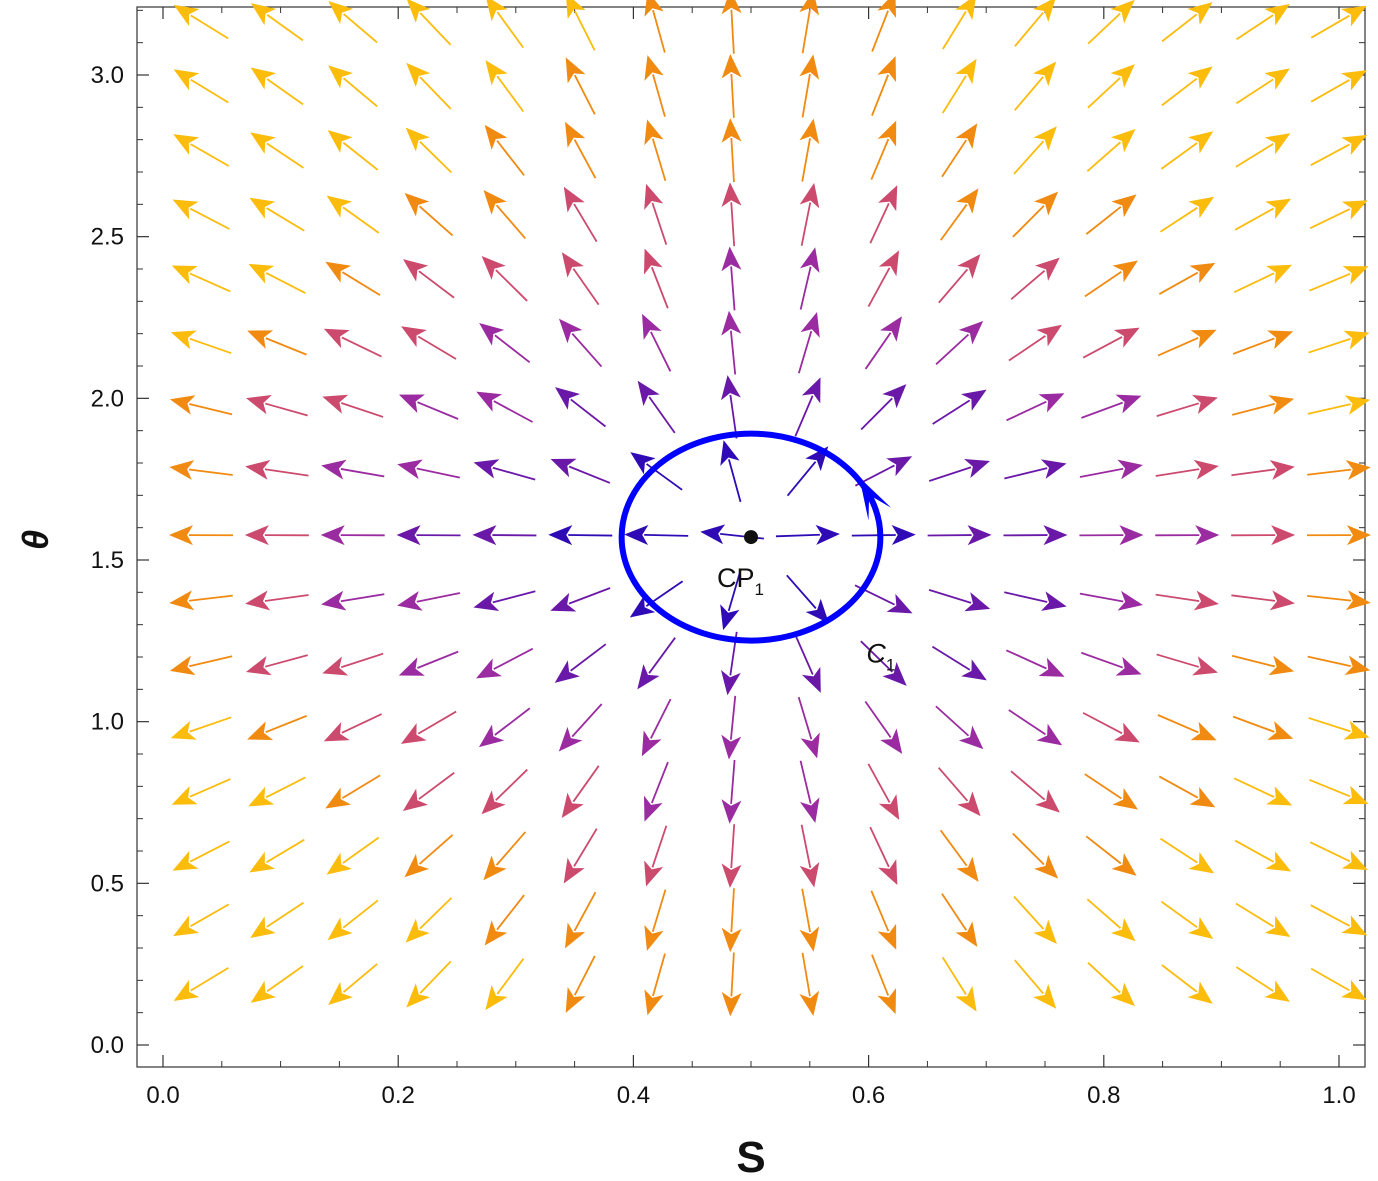 This screenshot has width=1378, height=1181. I want to click on x-tick-label: 0.0, so click(162, 1095).